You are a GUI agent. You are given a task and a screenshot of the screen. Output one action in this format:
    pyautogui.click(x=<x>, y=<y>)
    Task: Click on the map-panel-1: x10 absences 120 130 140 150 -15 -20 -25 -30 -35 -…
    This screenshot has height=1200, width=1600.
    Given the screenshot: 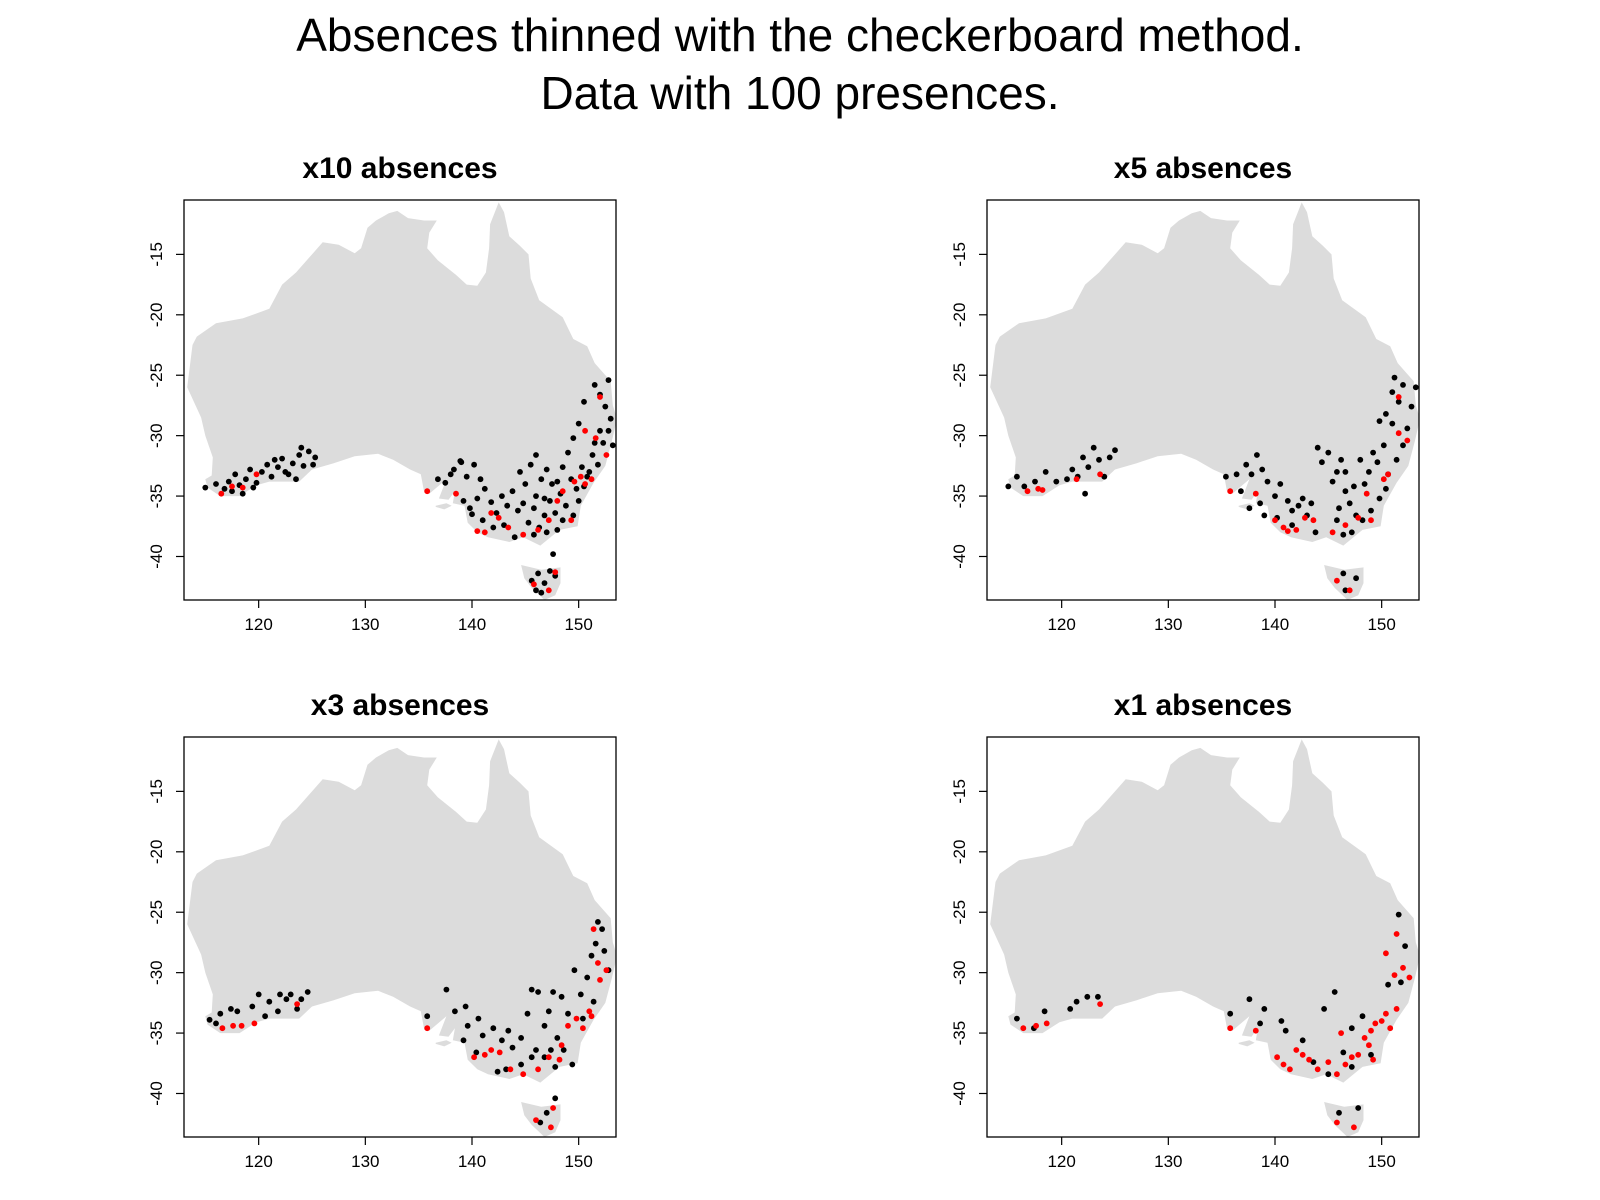 What is the action you would take?
    pyautogui.click(x=382, y=393)
    